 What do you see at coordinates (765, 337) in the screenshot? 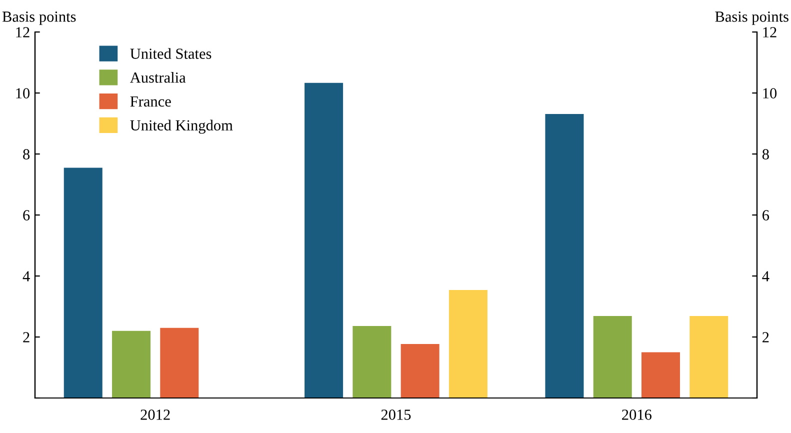
I see `y2-tick-label: 2` at bounding box center [765, 337].